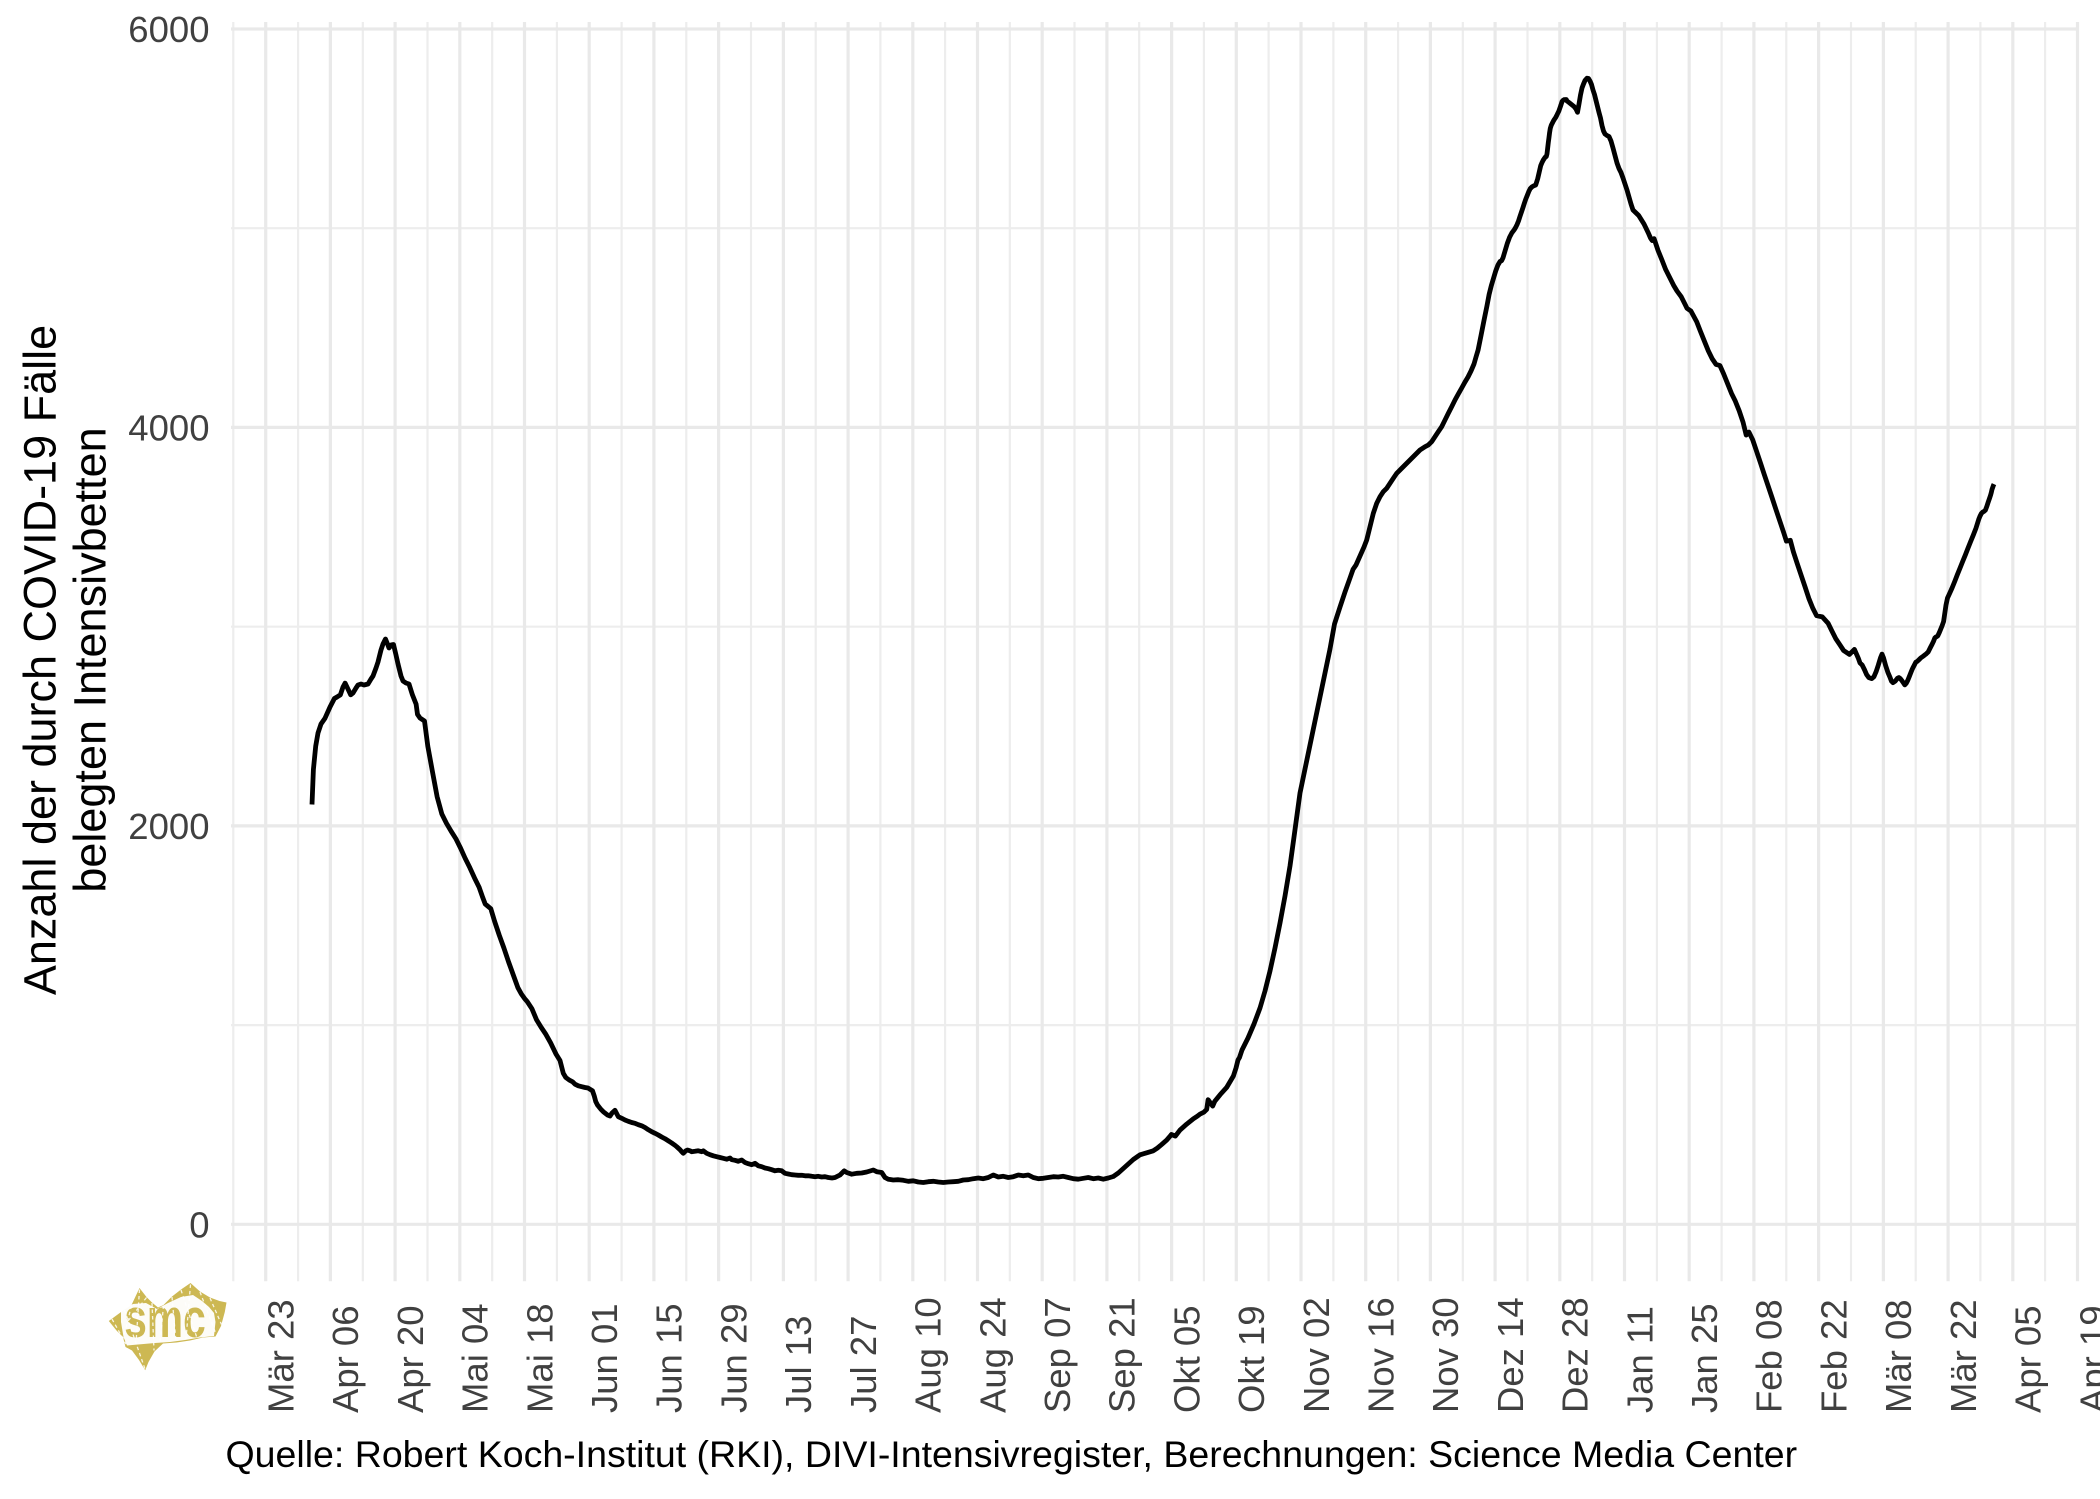 This screenshot has width=2100, height=1499. I want to click on svg-text: Mai 04, so click(475, 1358).